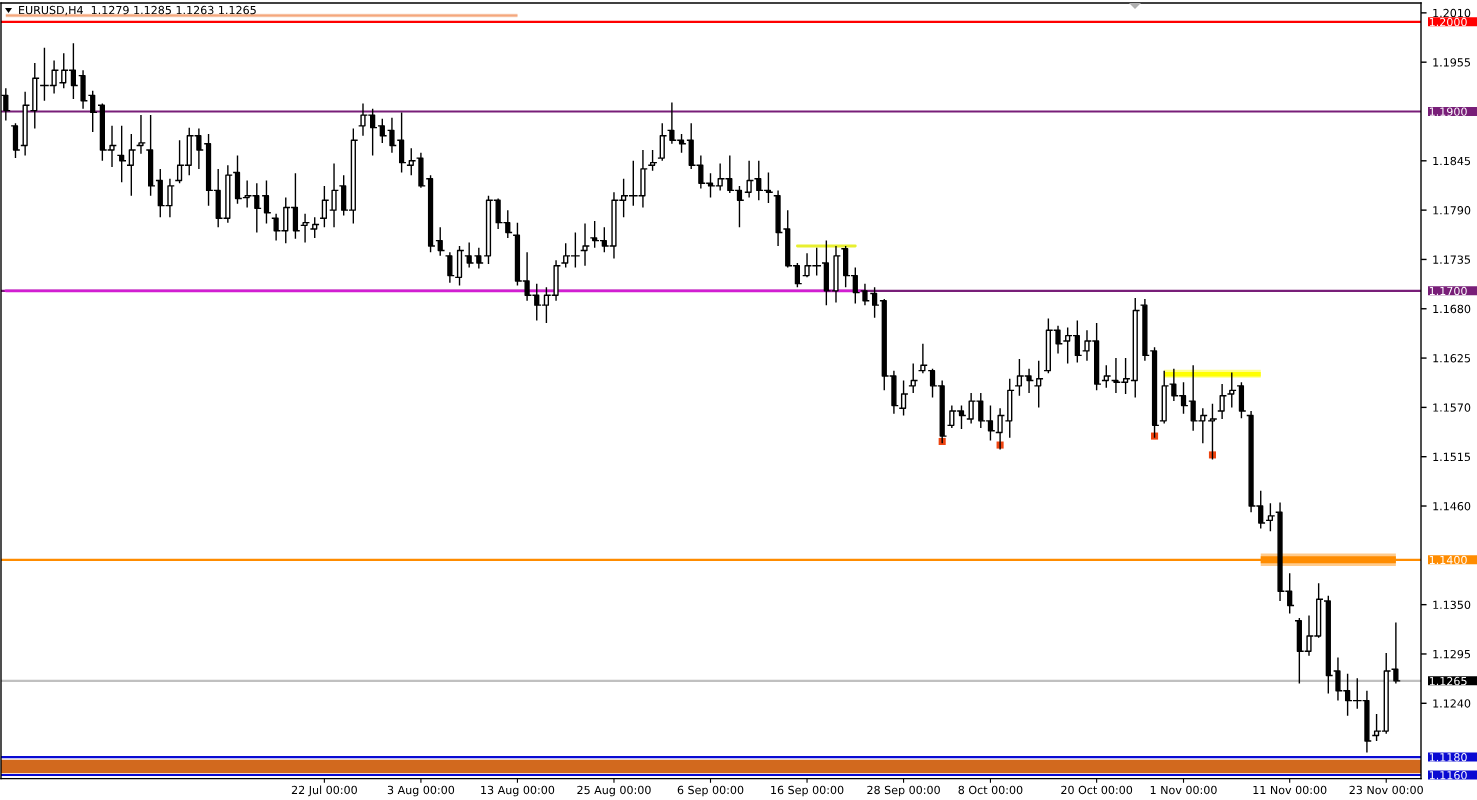 The image size is (1477, 800). I want to click on x-tick-label: 6 Sep 00:00, so click(710, 791).